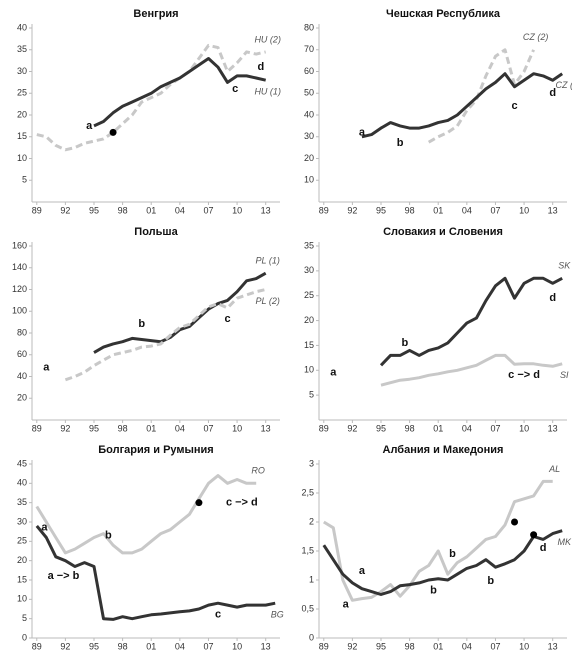  I want to click on y-tick-label: 0,5, so click(307, 608).